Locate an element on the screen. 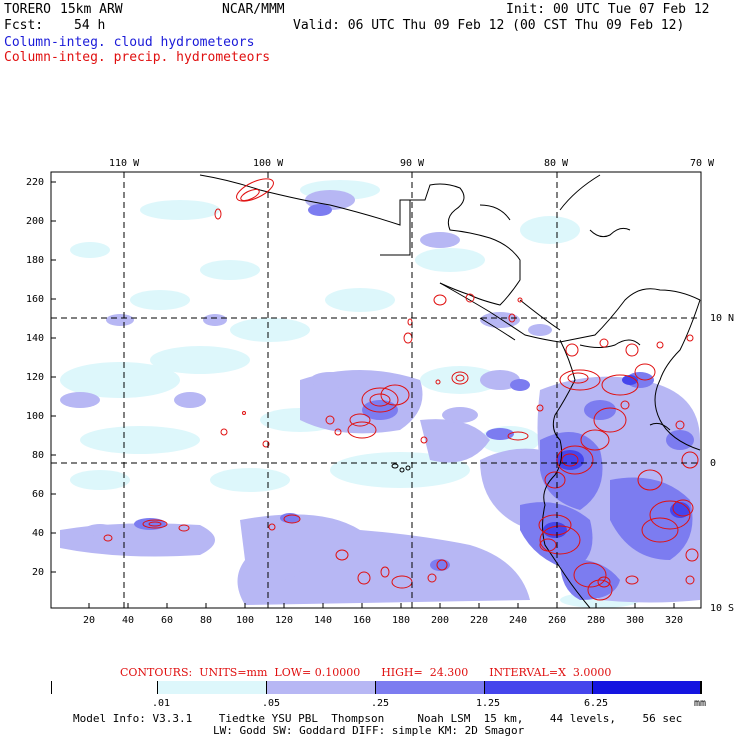  y-tick-label: 120 is located at coordinates (35, 377).